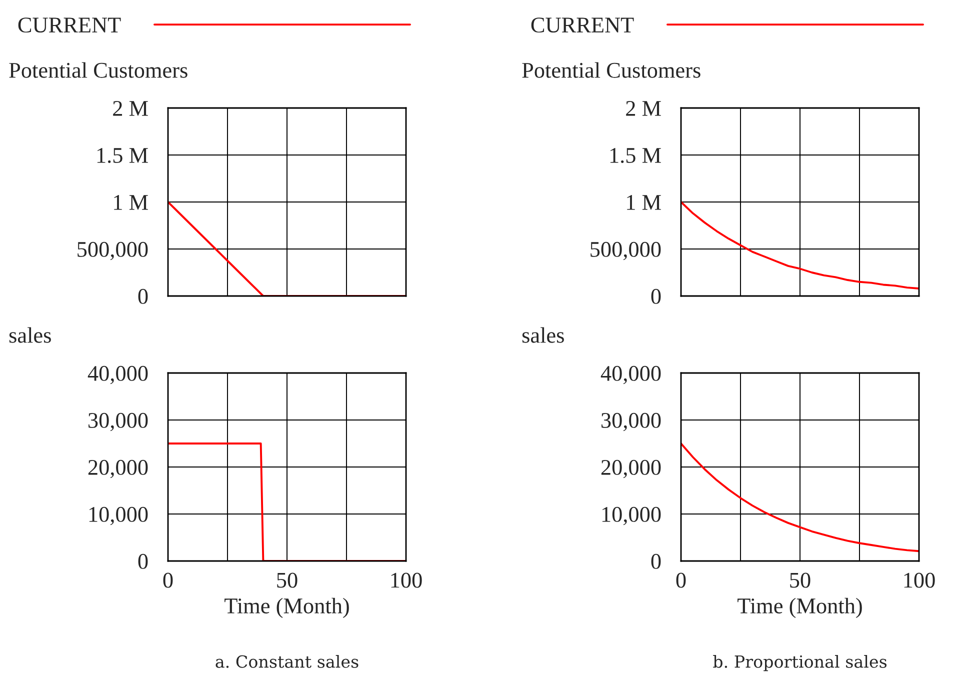 Image resolution: width=961 pixels, height=683 pixels. I want to click on text: b. Proportional sales, so click(800, 663).